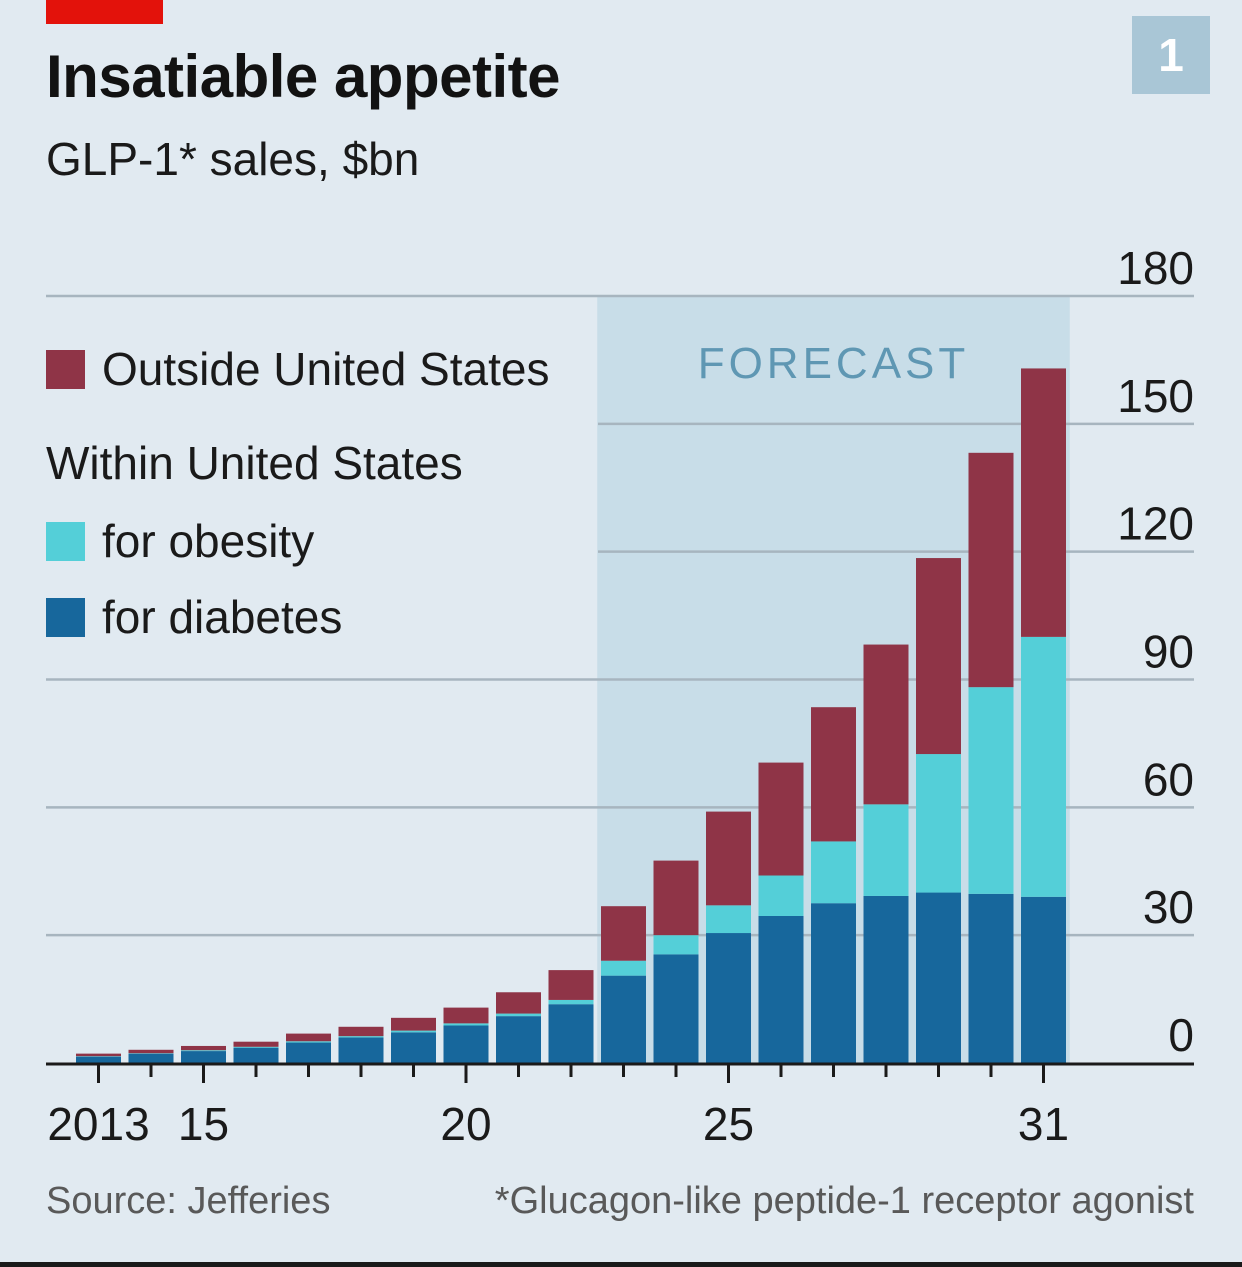  Describe the element at coordinates (834, 363) in the screenshot. I see `forecast-label: FORECAST` at that location.